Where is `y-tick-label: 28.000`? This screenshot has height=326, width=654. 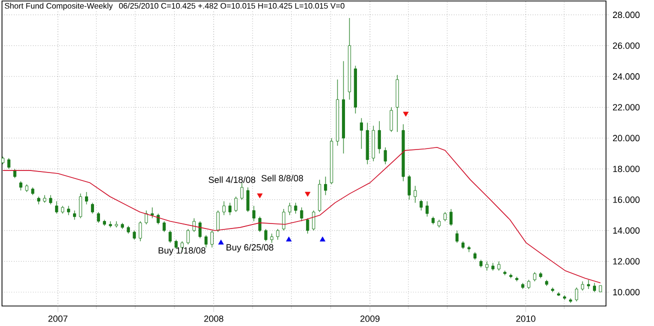
y-tick-label: 28.000 is located at coordinates (626, 15).